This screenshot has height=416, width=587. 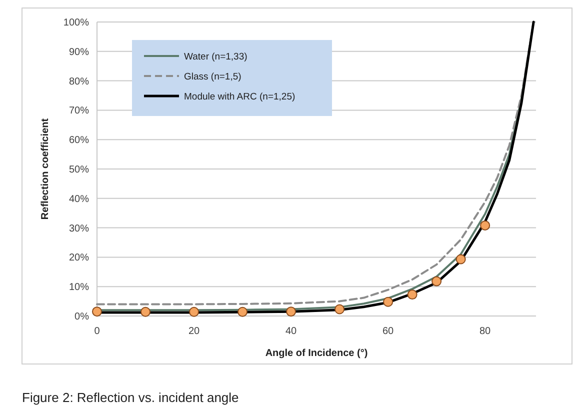 What do you see at coordinates (194, 331) in the screenshot?
I see `x-tick-label: 20` at bounding box center [194, 331].